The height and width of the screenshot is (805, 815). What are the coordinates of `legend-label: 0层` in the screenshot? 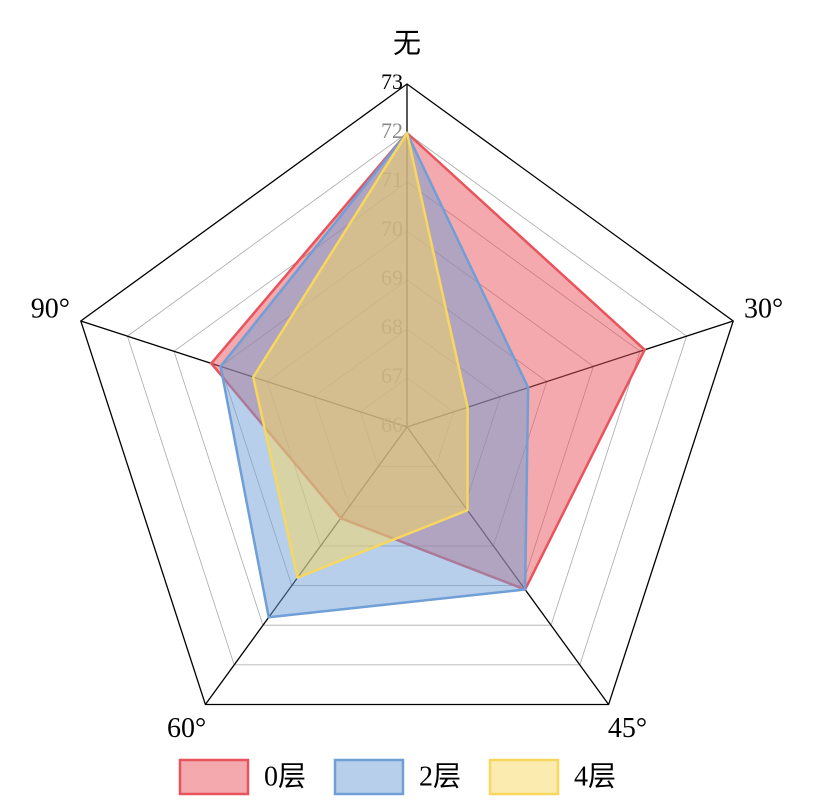 It's located at (285, 776).